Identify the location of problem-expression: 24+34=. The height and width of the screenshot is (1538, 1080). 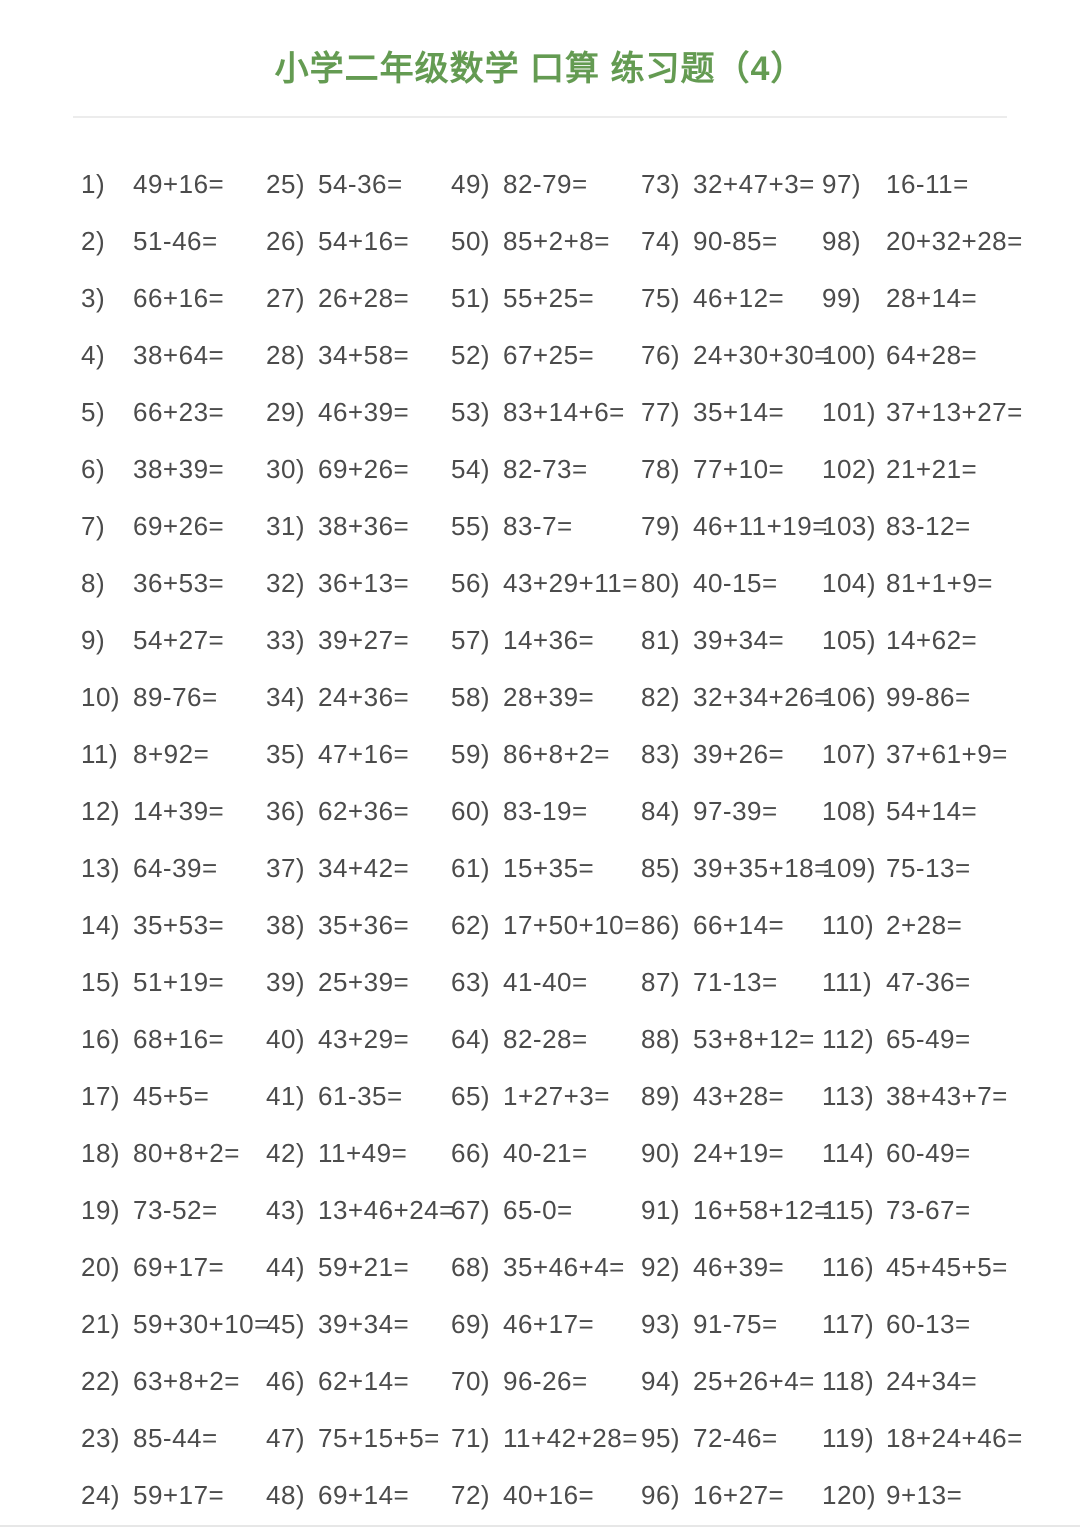
(932, 1381).